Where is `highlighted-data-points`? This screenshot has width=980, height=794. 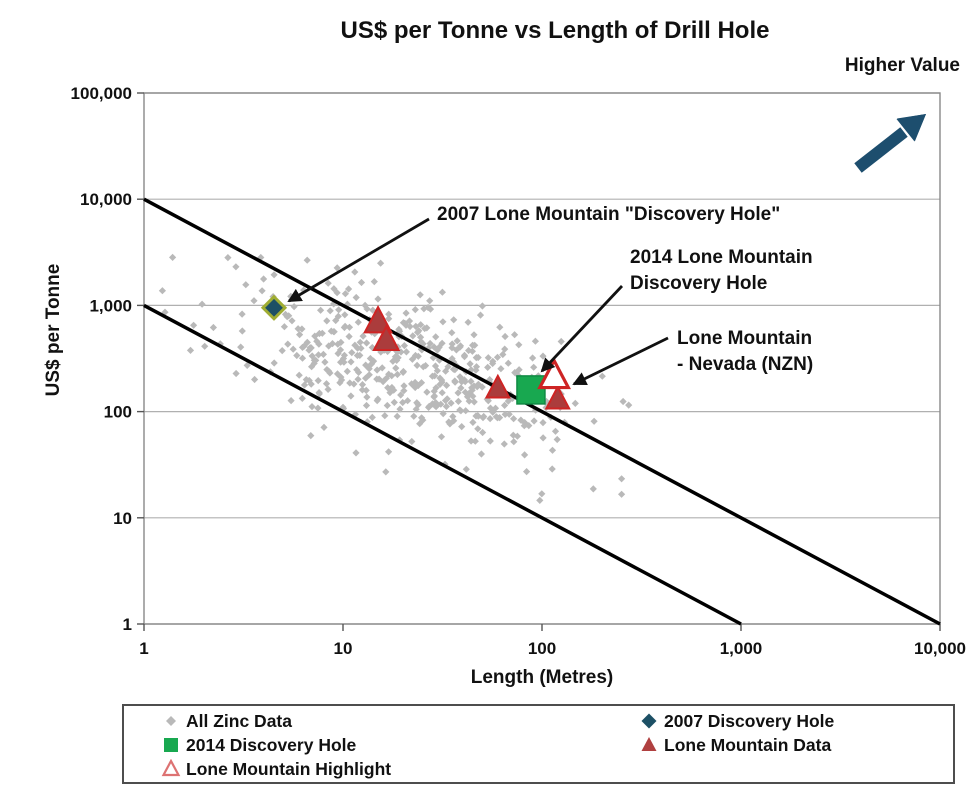
highlighted-data-points is located at coordinates (415, 352).